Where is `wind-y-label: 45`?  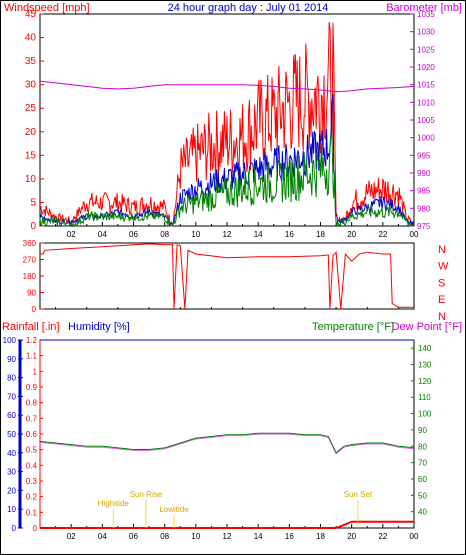
wind-y-label: 45 is located at coordinates (31, 14).